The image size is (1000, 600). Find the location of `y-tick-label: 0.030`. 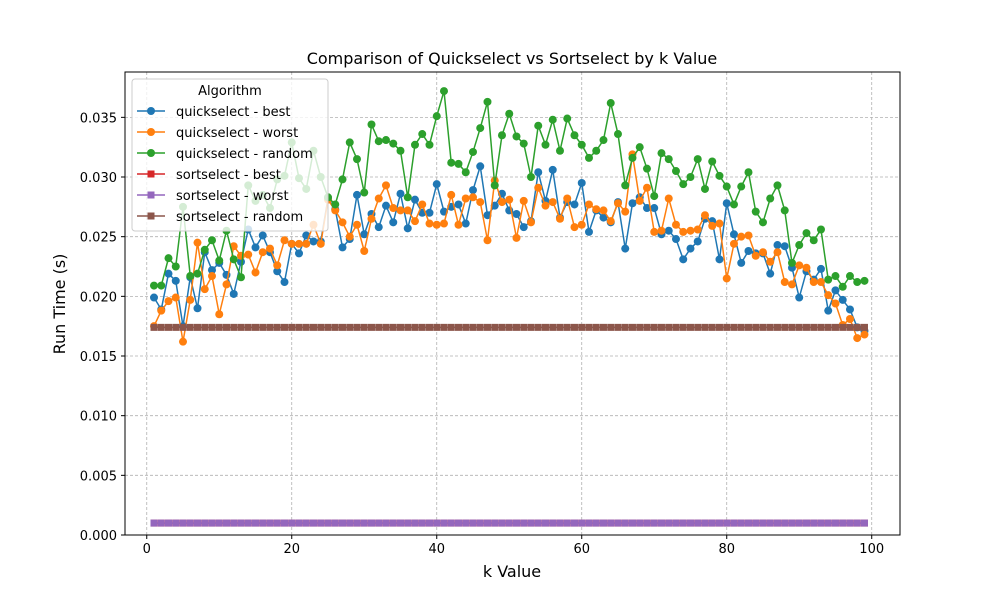

y-tick-label: 0.030 is located at coordinates (98, 178).